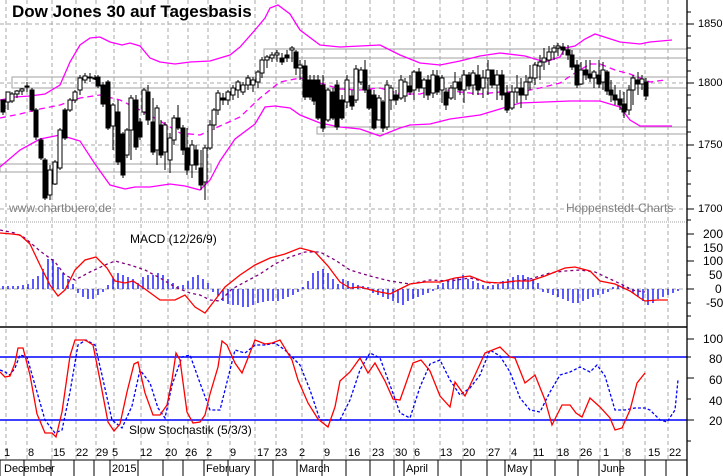  Describe the element at coordinates (718, 289) in the screenshot. I see `macd-tick: 0` at that location.